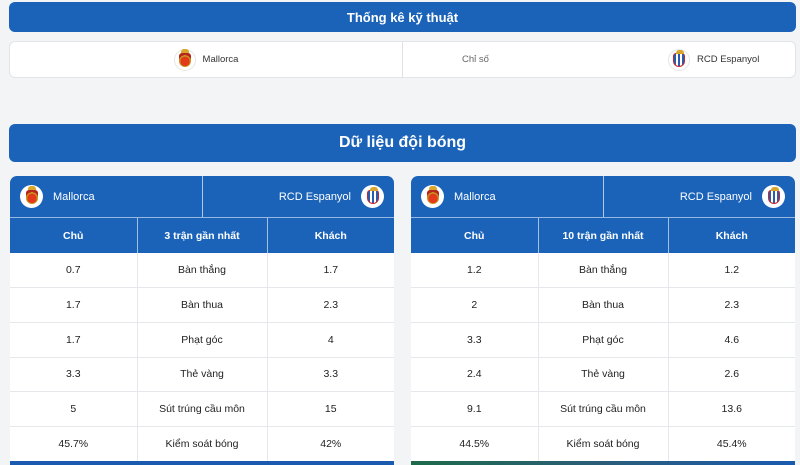 The image size is (800, 465). I want to click on table-row: 45.7% Kiểm soát bóng 42%, so click(202, 444).